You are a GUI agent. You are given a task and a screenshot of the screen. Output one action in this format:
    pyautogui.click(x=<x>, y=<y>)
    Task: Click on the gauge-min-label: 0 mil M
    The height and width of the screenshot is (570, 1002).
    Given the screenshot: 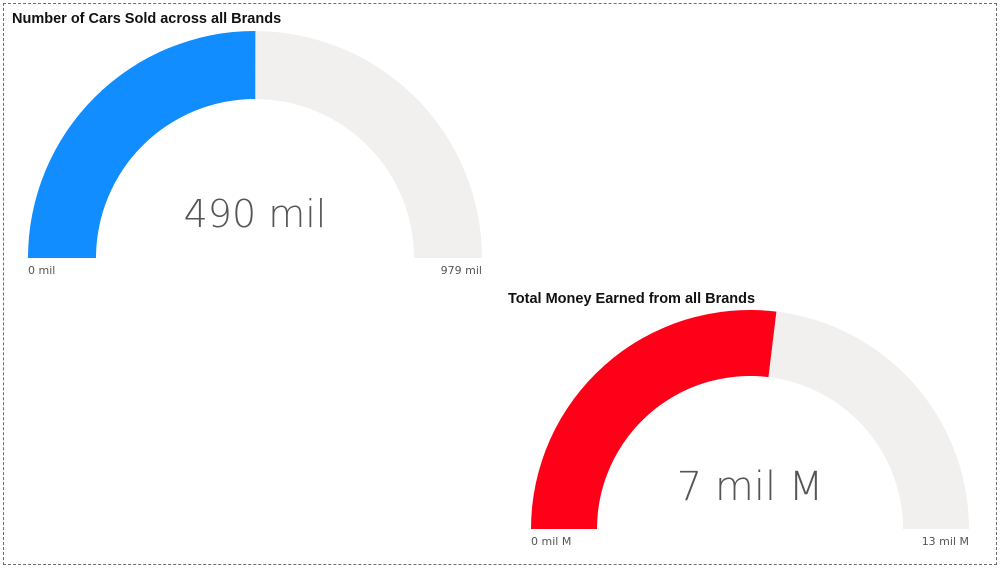 What is the action you would take?
    pyautogui.click(x=551, y=541)
    